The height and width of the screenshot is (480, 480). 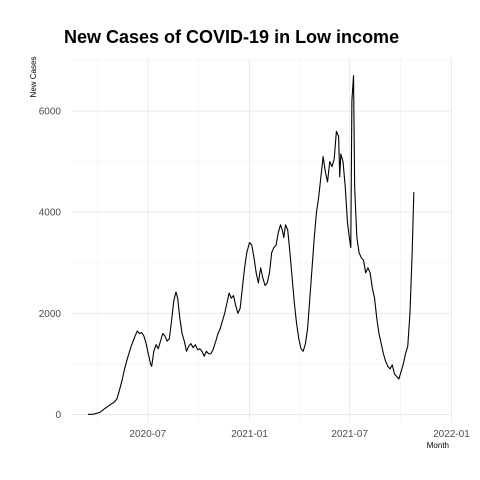 What do you see at coordinates (349, 434) in the screenshot?
I see `x-tick-label: 2021-07` at bounding box center [349, 434].